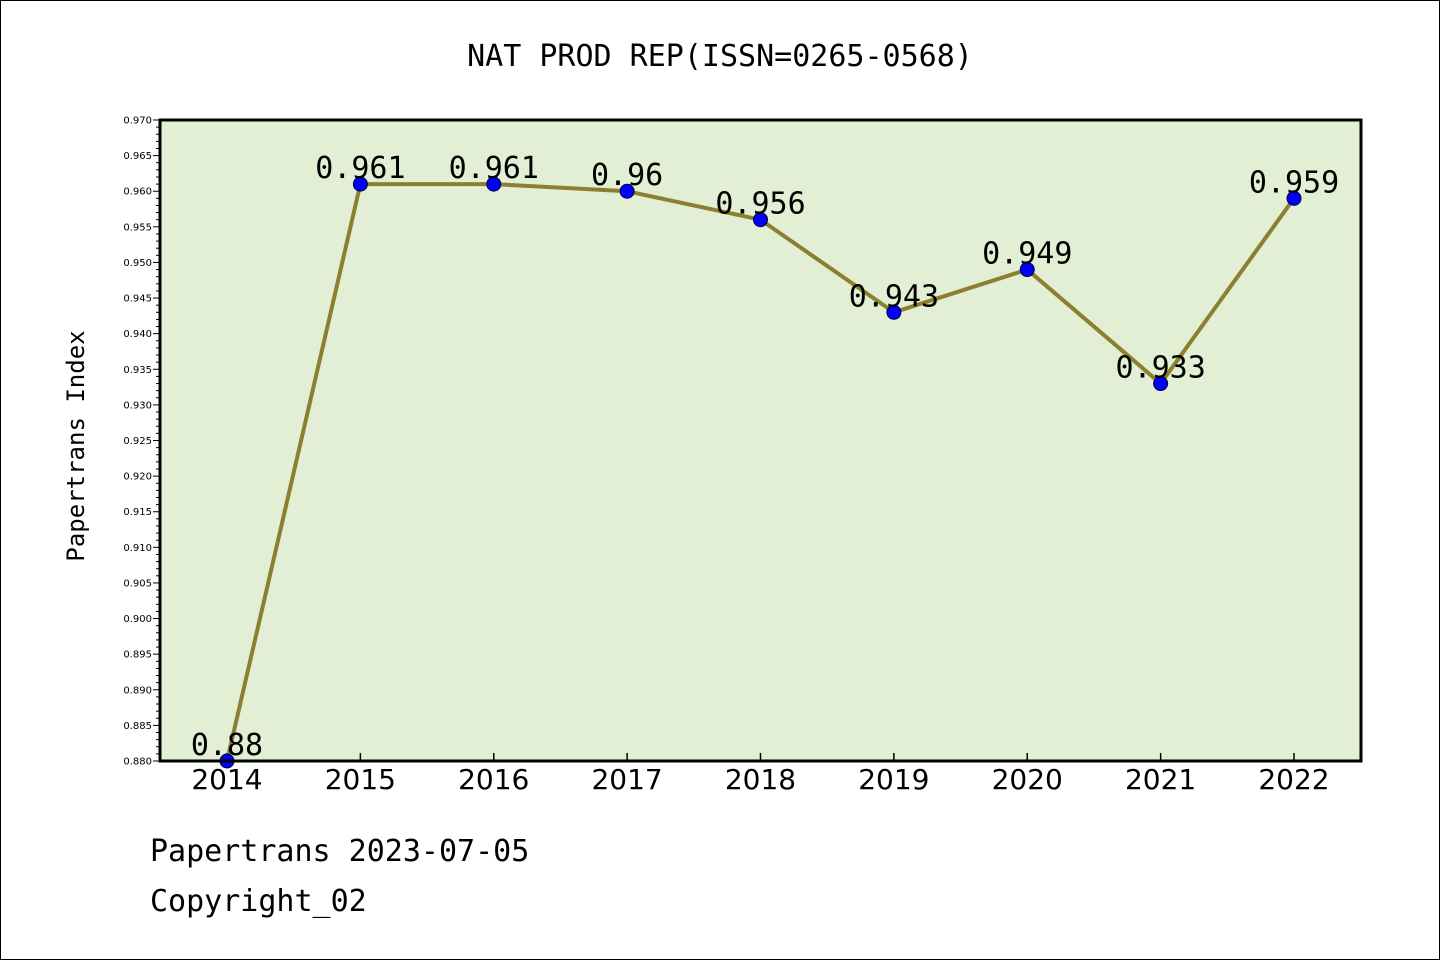  What do you see at coordinates (137, 726) in the screenshot?
I see `y-tick-label: 0.885` at bounding box center [137, 726].